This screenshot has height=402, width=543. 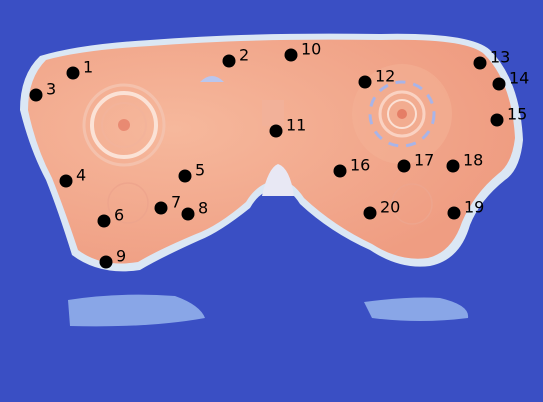 I want to click on point-label-5: 5, so click(x=200, y=170).